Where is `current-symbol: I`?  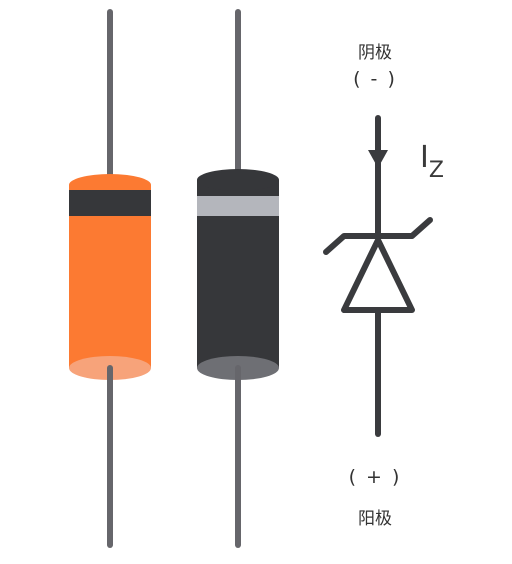 current-symbol: I is located at coordinates (424, 157).